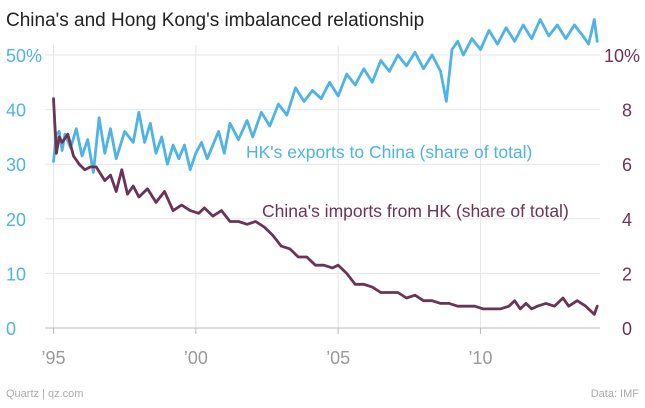  What do you see at coordinates (16, 274) in the screenshot?
I see `y-left-tick-label: 10` at bounding box center [16, 274].